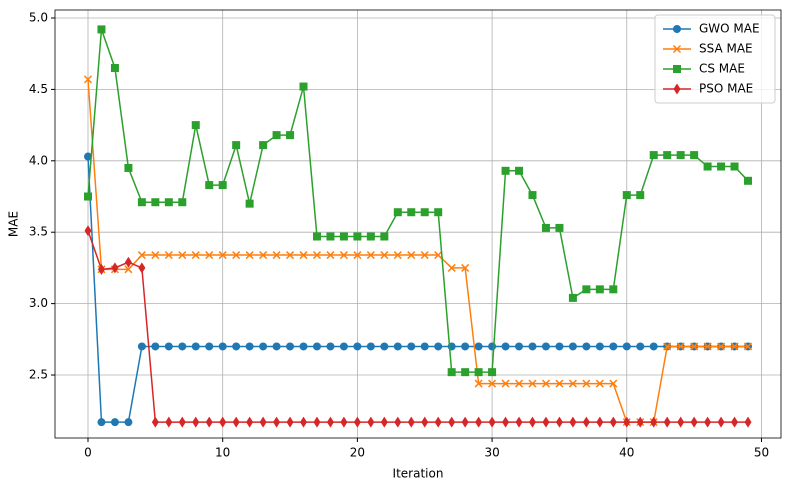 Image resolution: width=787 pixels, height=488 pixels. I want to click on x-tick-label: 50, so click(761, 453).